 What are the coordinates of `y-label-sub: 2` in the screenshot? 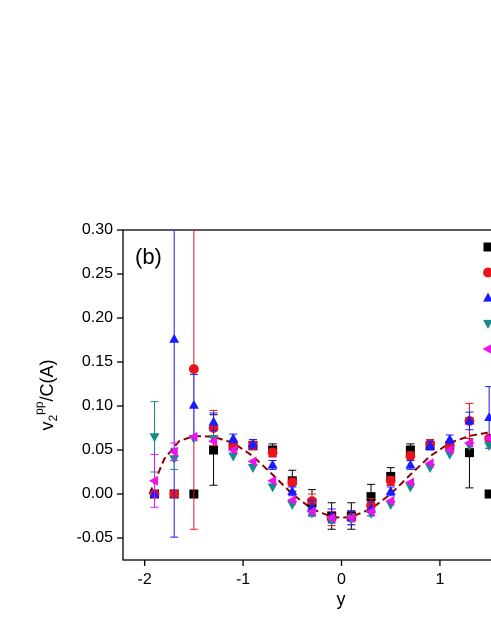 It's located at (53, 418).